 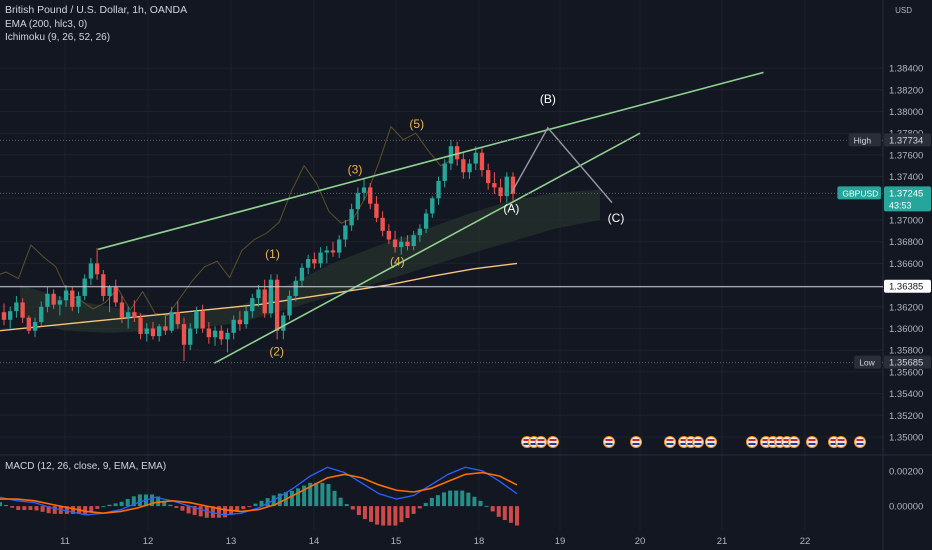 I want to click on price-tick-label: 1.37600, so click(x=906, y=155).